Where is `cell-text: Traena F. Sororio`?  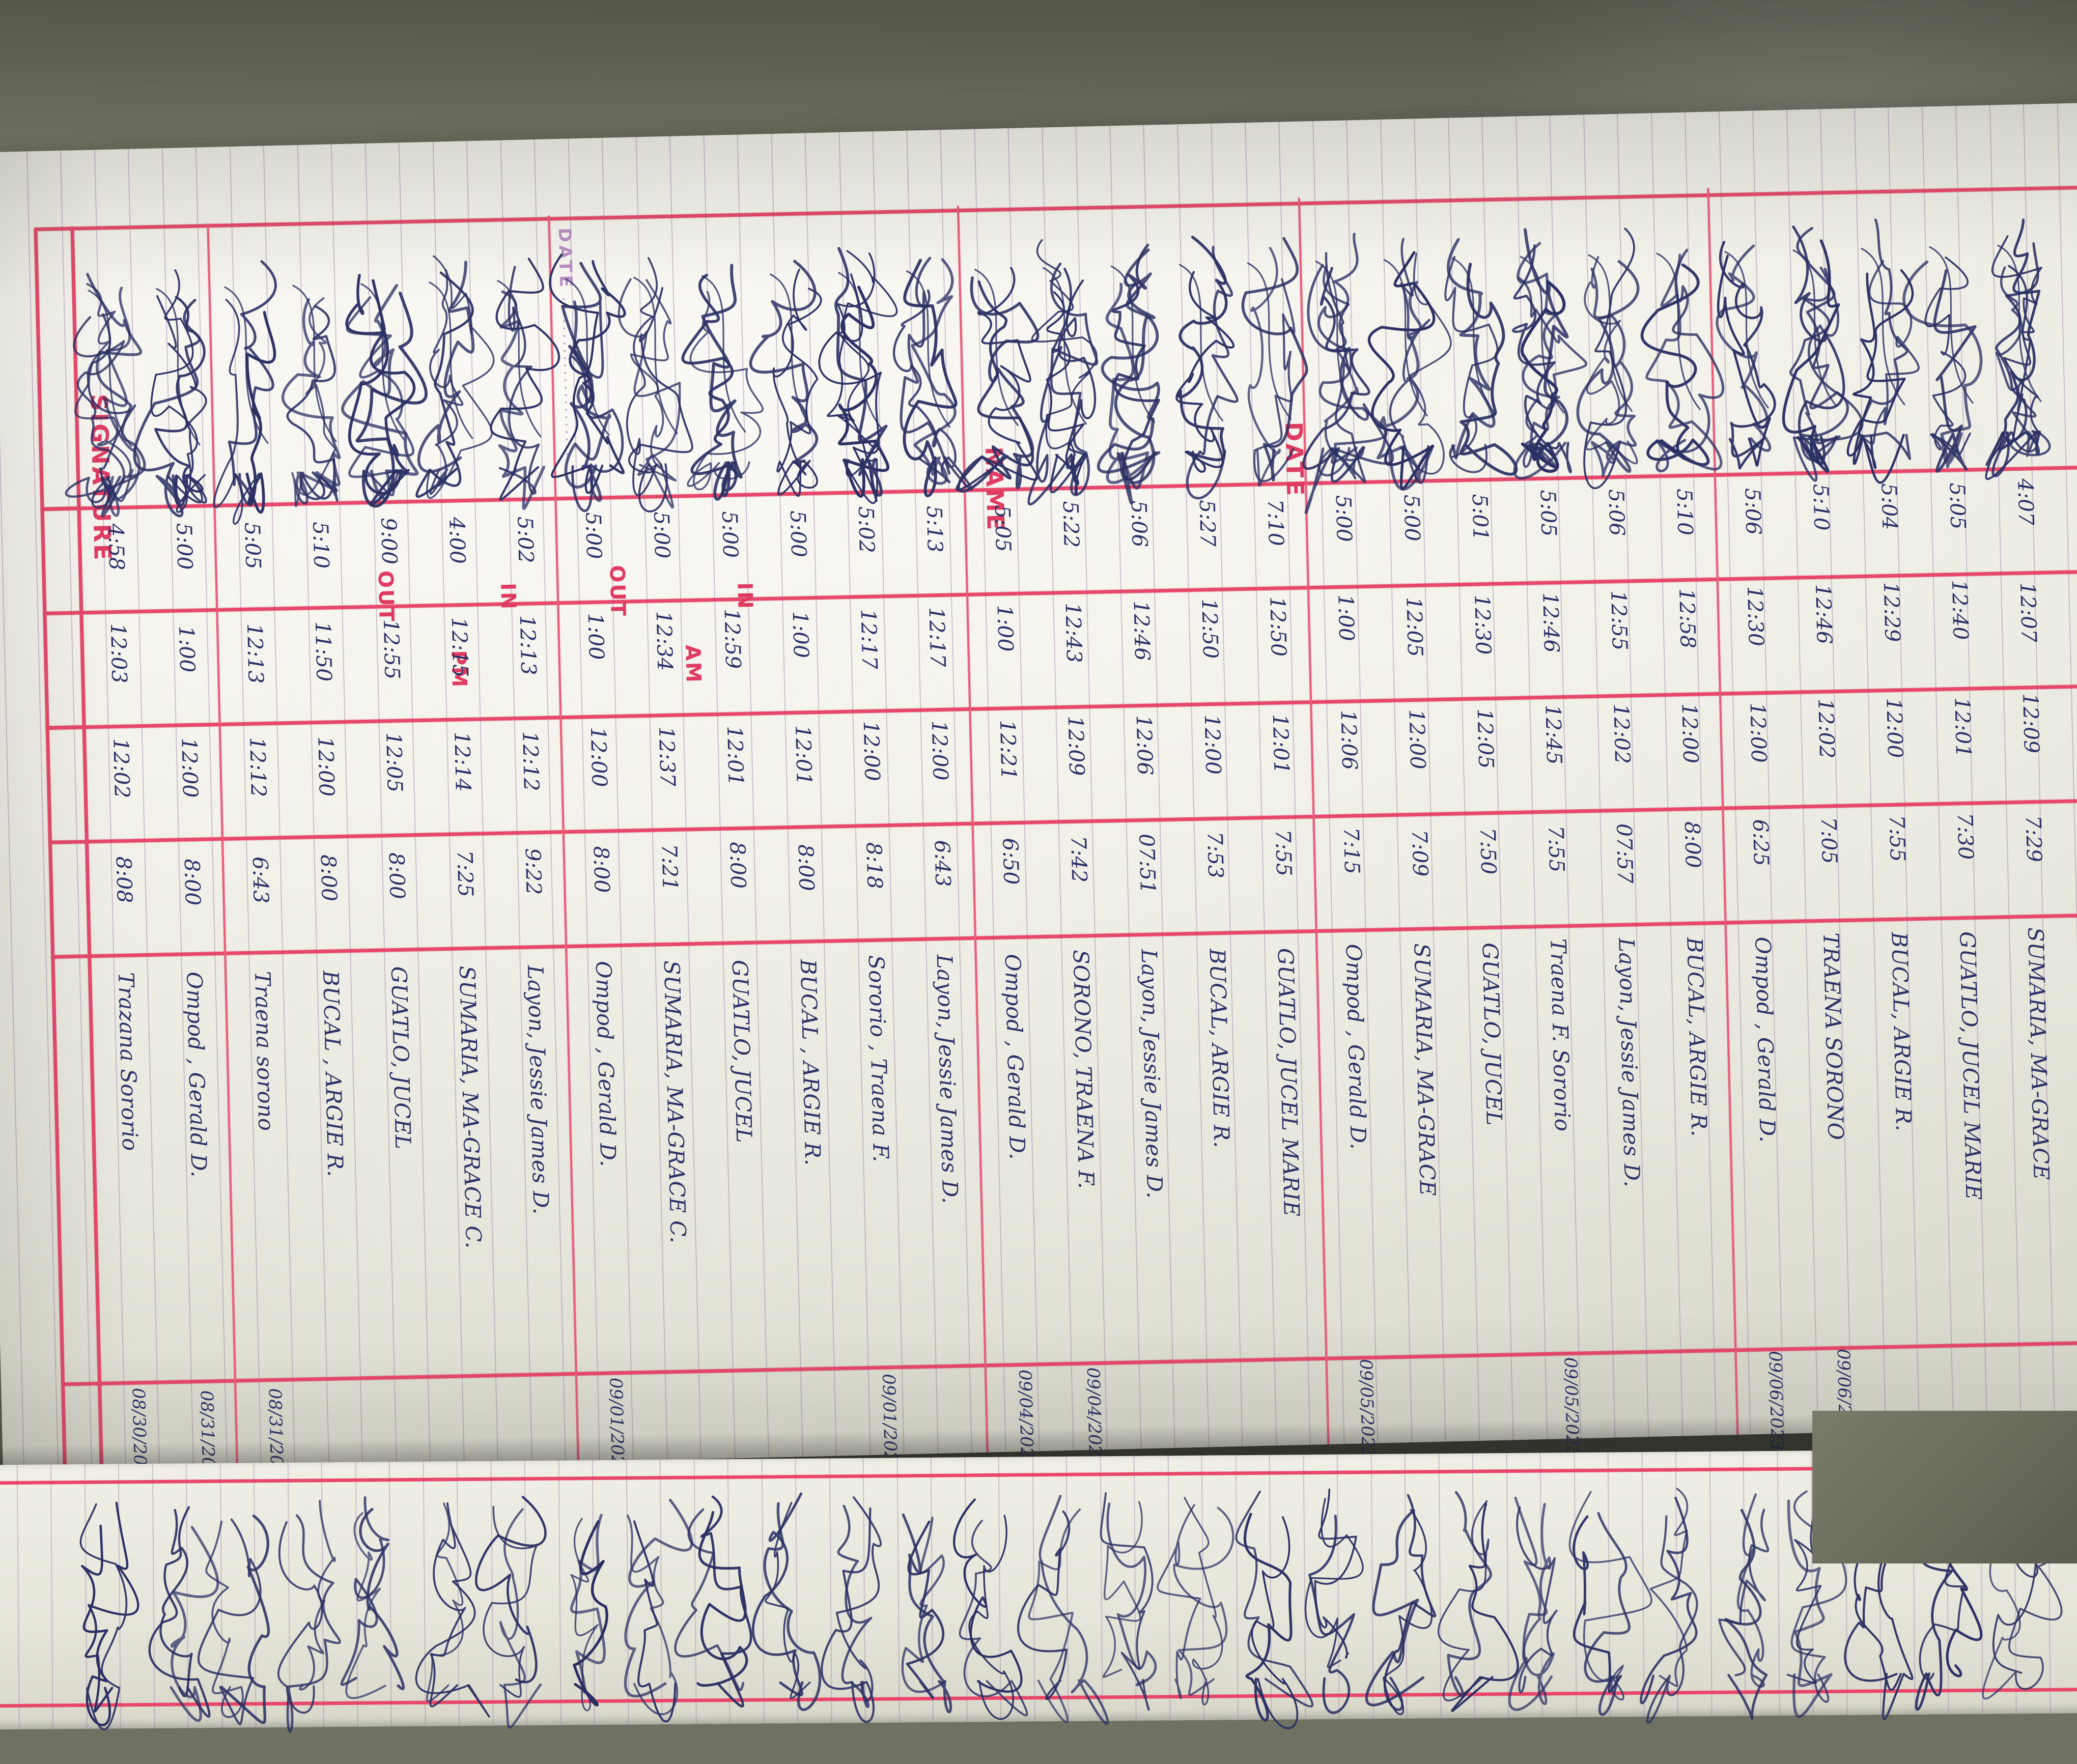 cell-text: Traena F. Sororio is located at coordinates (1561, 1035).